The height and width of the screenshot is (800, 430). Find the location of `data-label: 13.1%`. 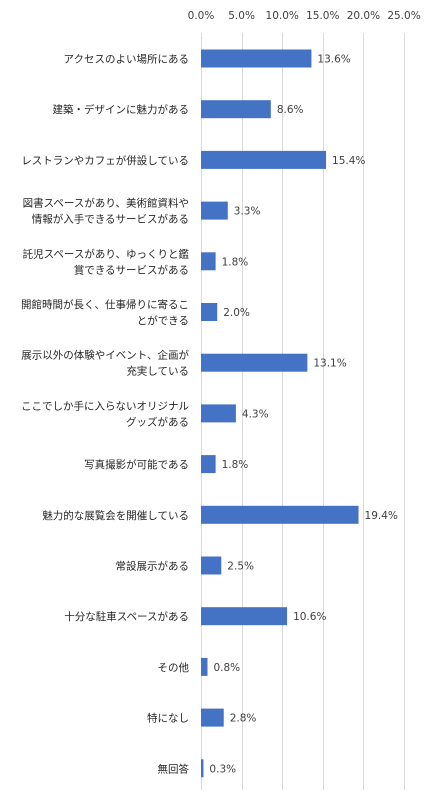

data-label: 13.1% is located at coordinates (329, 364).